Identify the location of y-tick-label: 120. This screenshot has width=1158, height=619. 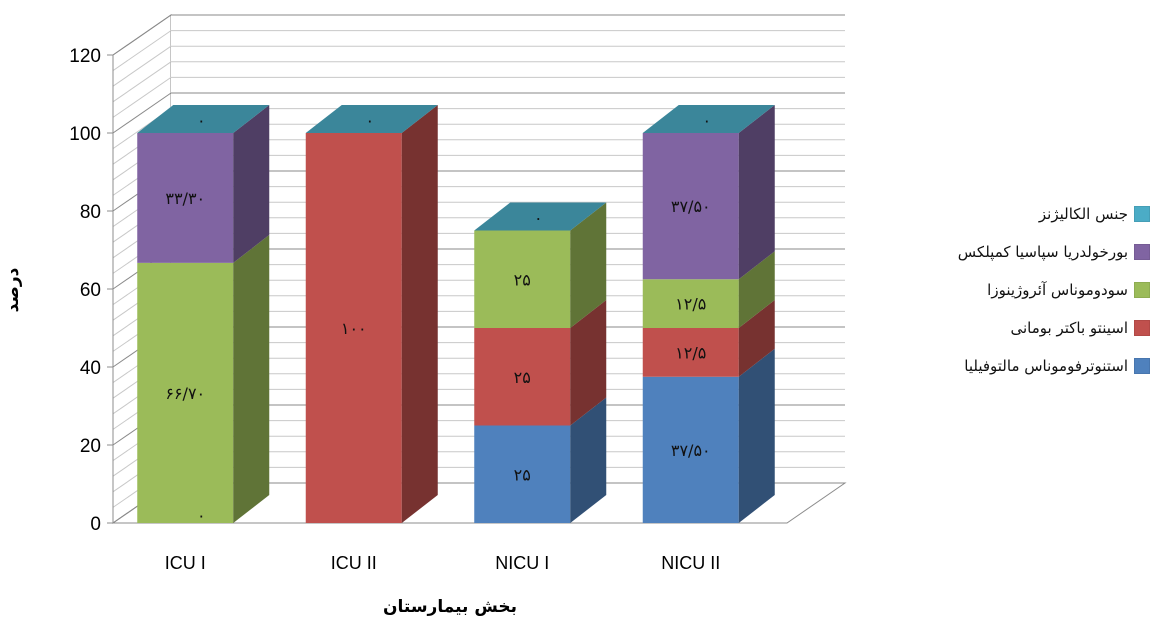
(85, 56).